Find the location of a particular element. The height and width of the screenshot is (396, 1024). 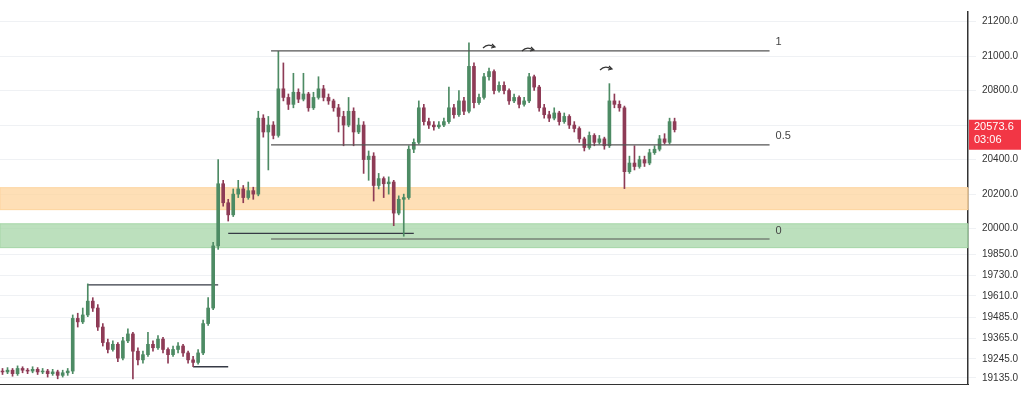

y-tick-label: 19730.0 is located at coordinates (1000, 274).